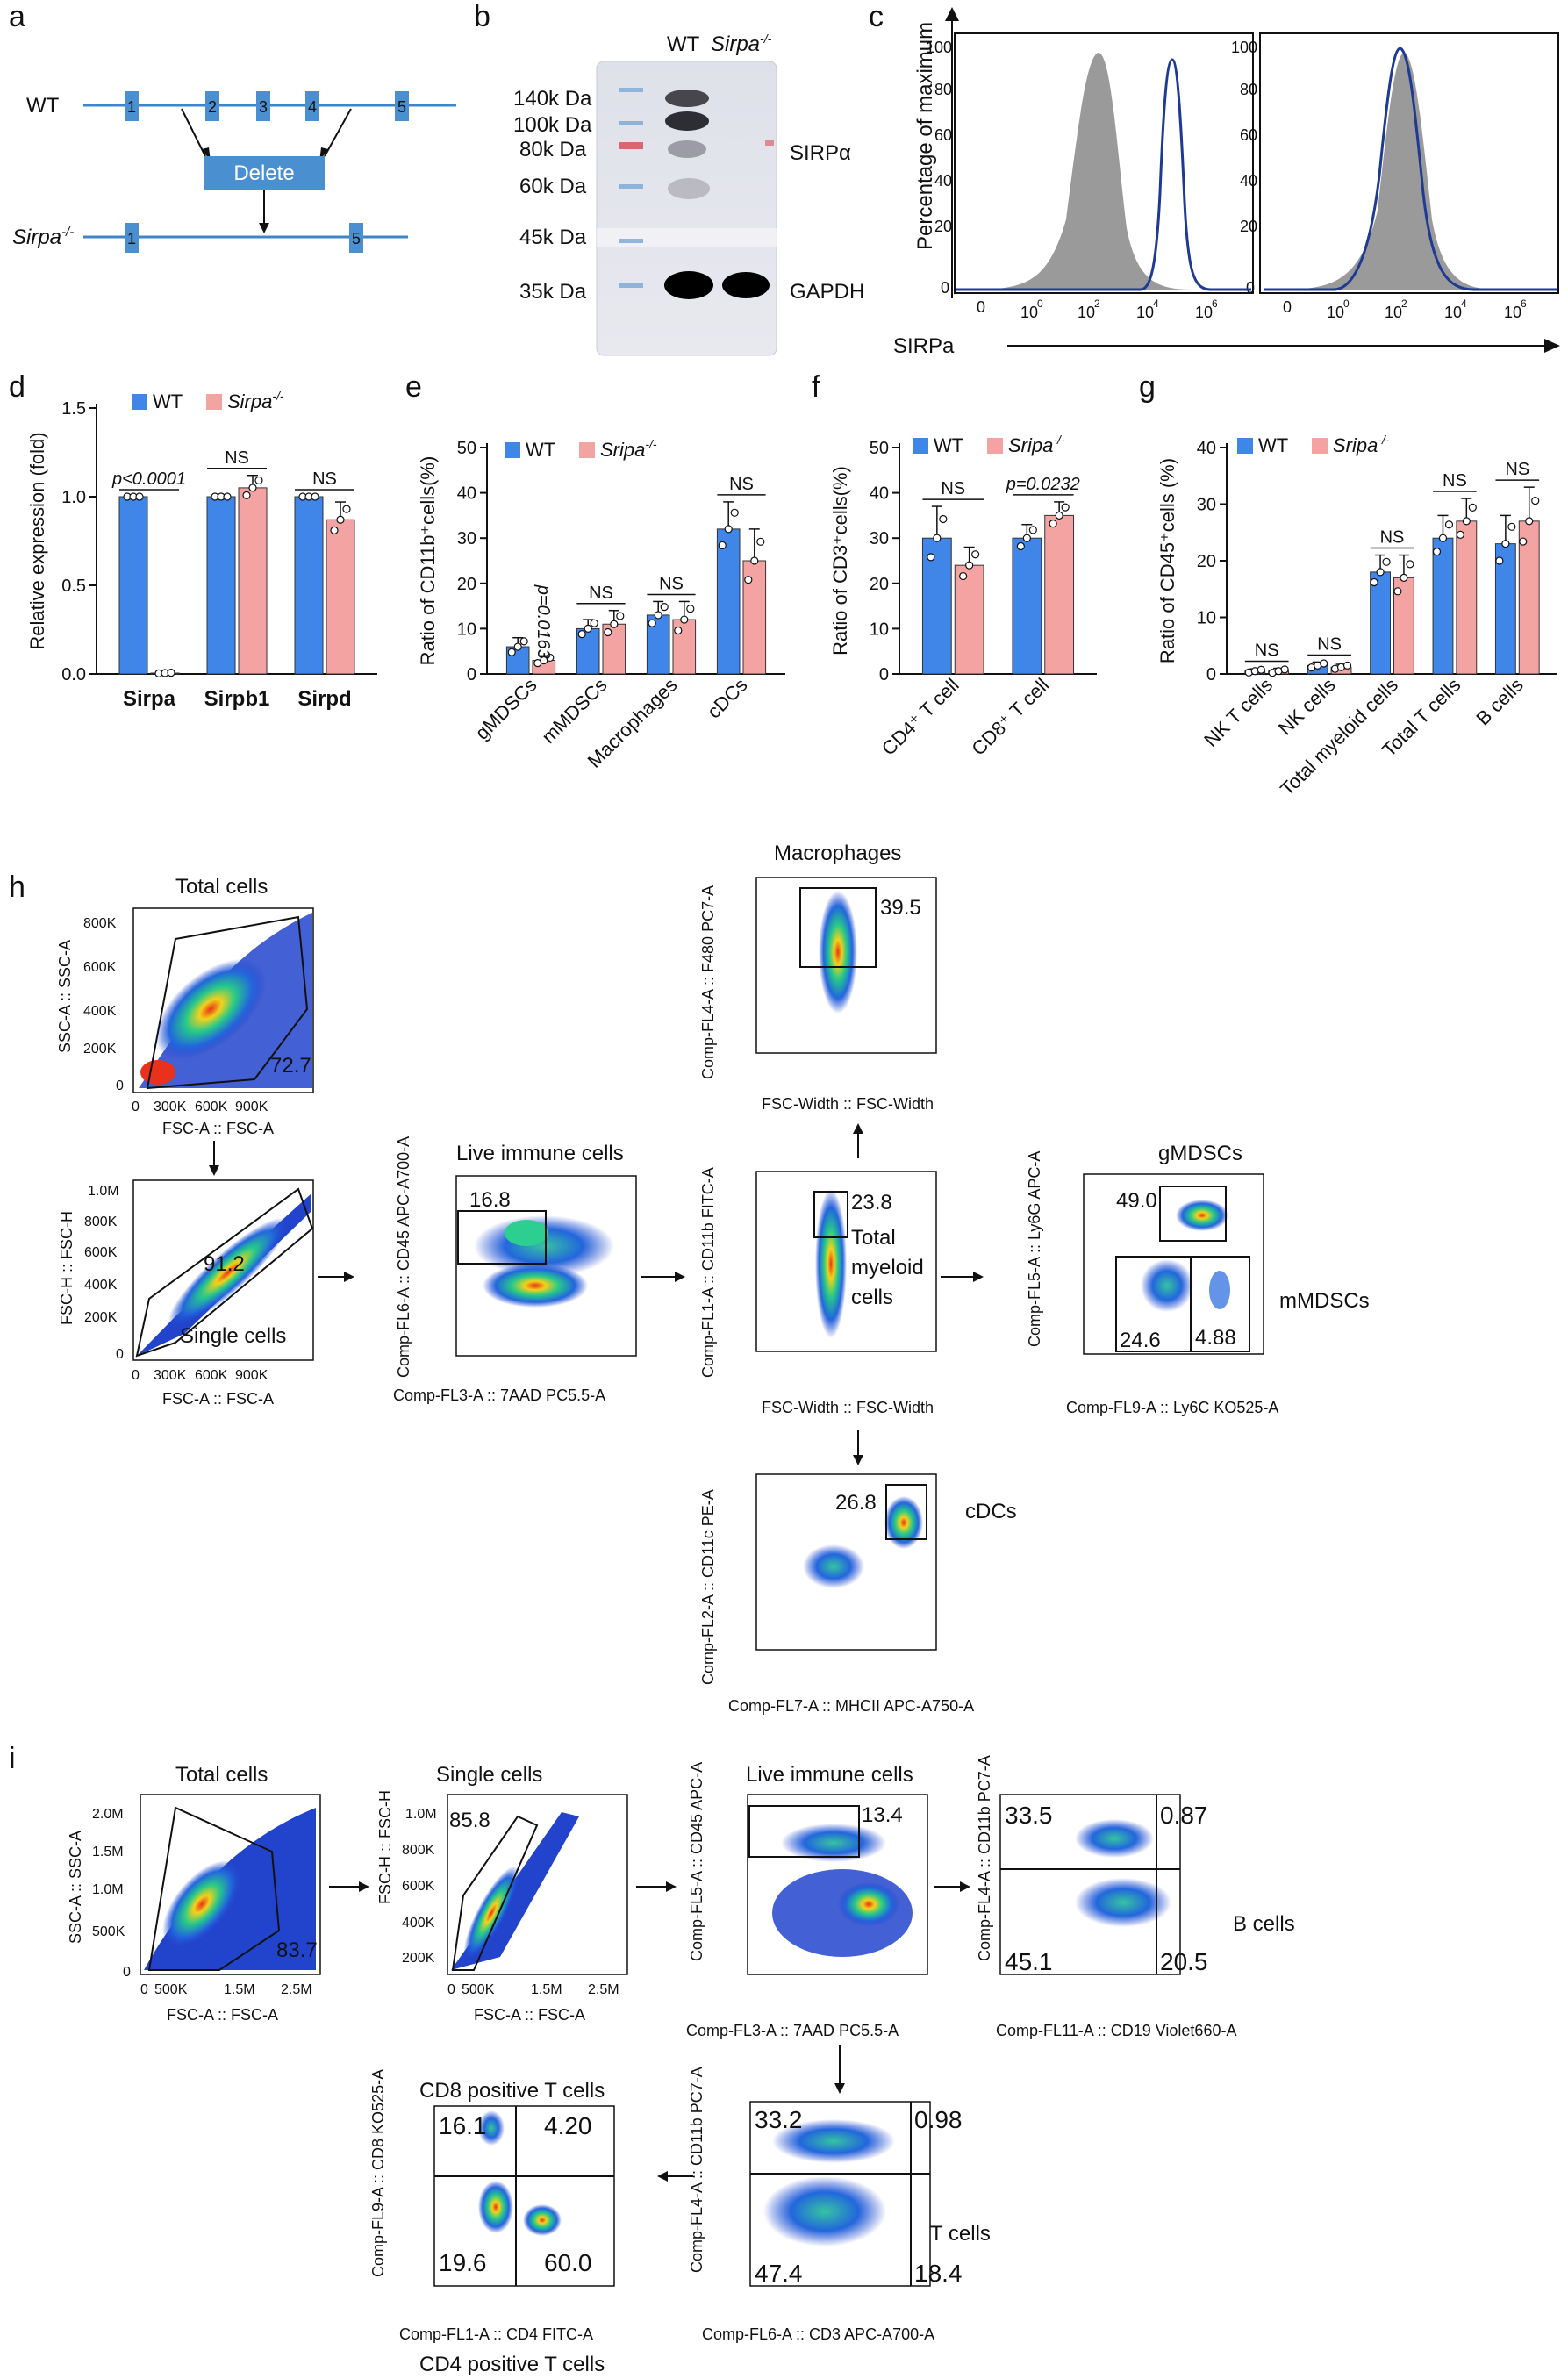 The width and height of the screenshot is (1568, 2379). Describe the element at coordinates (1244, 47) in the screenshot. I see `svg-text: 100` at that location.